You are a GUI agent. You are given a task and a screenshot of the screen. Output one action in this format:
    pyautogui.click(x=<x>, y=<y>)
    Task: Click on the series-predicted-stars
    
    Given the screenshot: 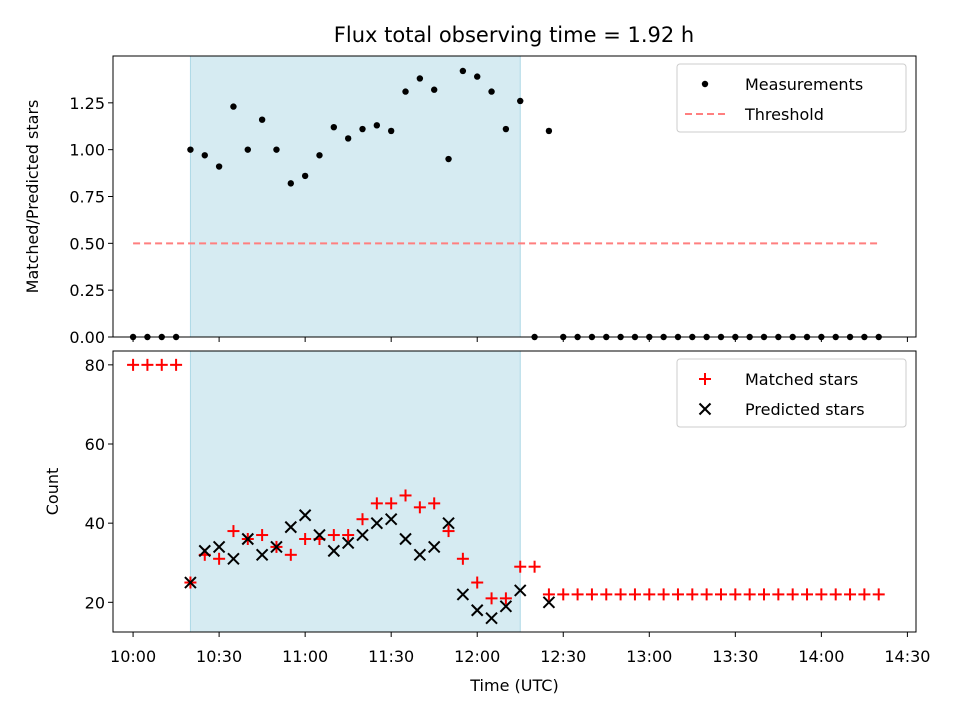 What is the action you would take?
    pyautogui.click(x=370, y=567)
    